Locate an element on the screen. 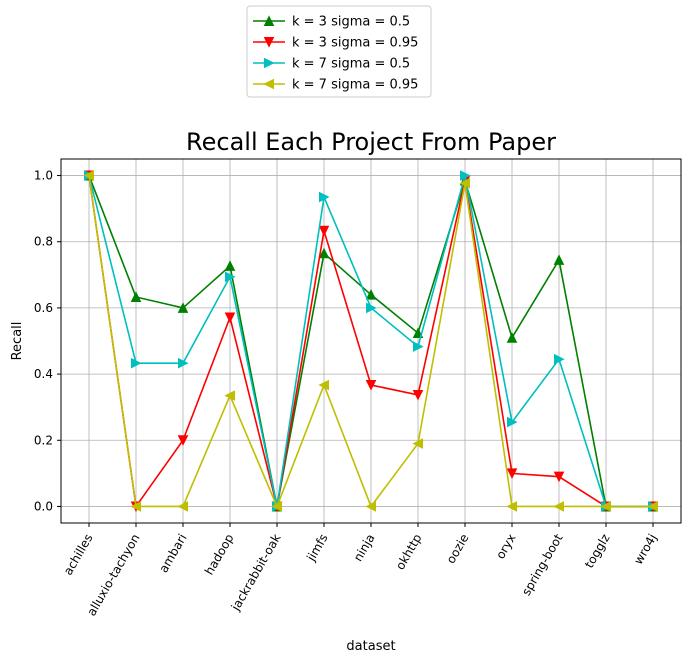 The width and height of the screenshot is (690, 663). legend-entry: k = 7 sigma = 0.95 is located at coordinates (335, 85).